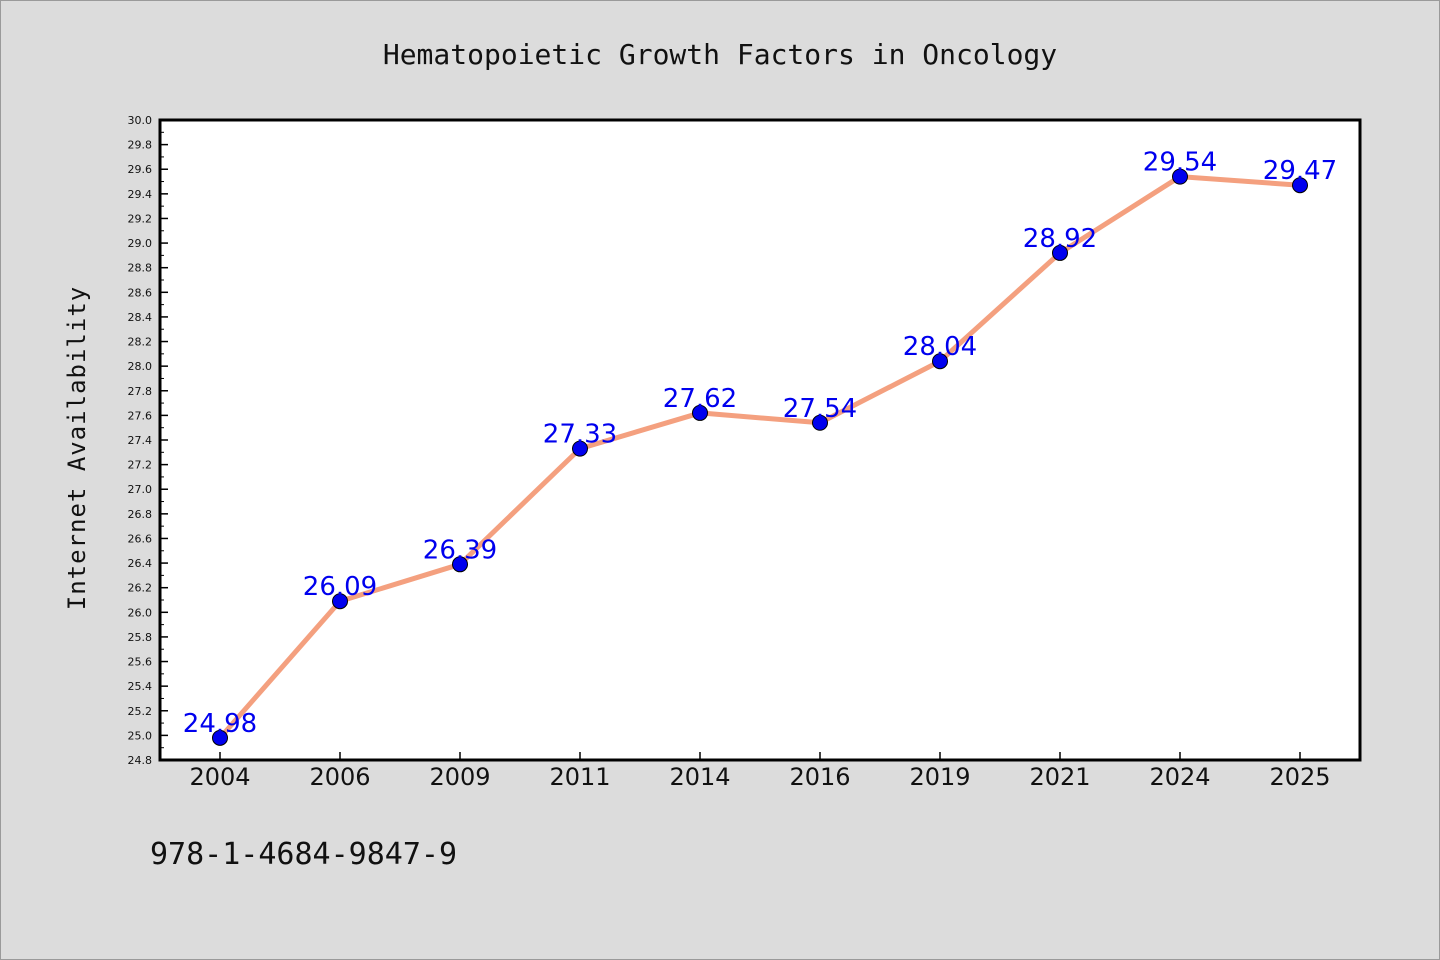 This screenshot has height=960, width=1440. What do you see at coordinates (140, 760) in the screenshot?
I see `y-tick-label: 24.8` at bounding box center [140, 760].